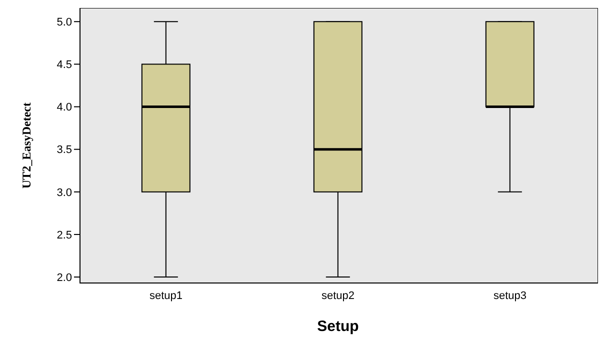 Image resolution: width=600 pixels, height=345 pixels. Describe the element at coordinates (64, 150) in the screenshot. I see `y-tick-label: 3.5` at that location.